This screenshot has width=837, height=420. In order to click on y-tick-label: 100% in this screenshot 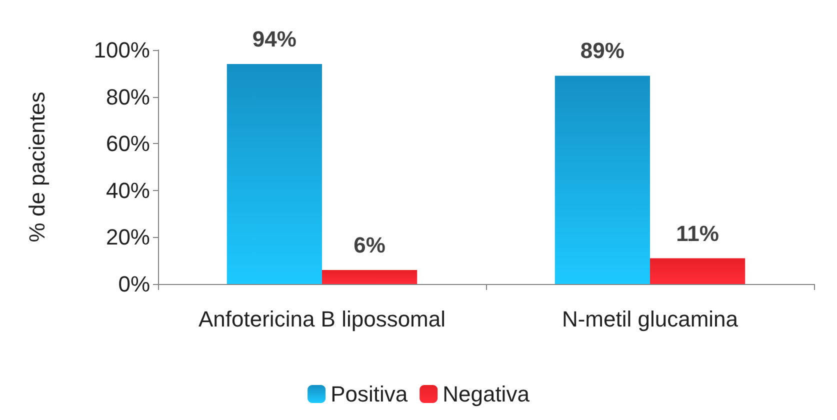, I will do `click(122, 50)`.